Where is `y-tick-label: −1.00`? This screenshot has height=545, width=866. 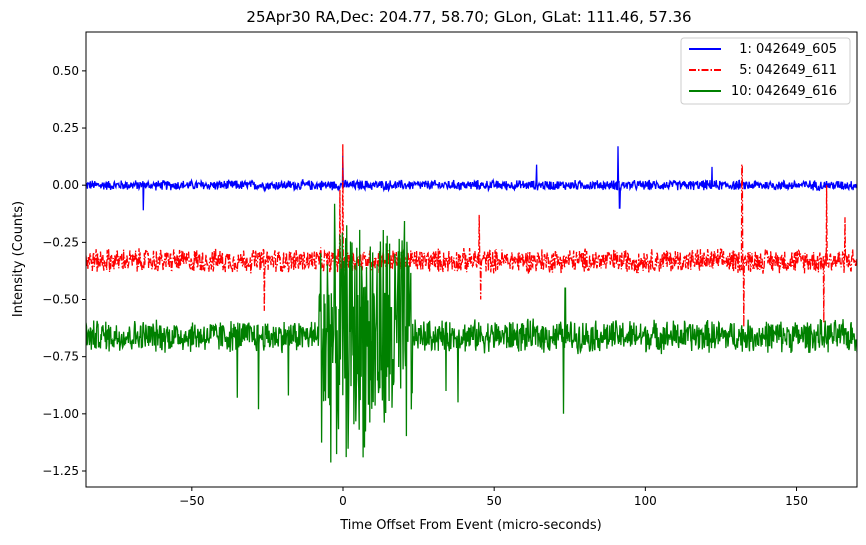 y-tick-label: −1.00 is located at coordinates (60, 414).